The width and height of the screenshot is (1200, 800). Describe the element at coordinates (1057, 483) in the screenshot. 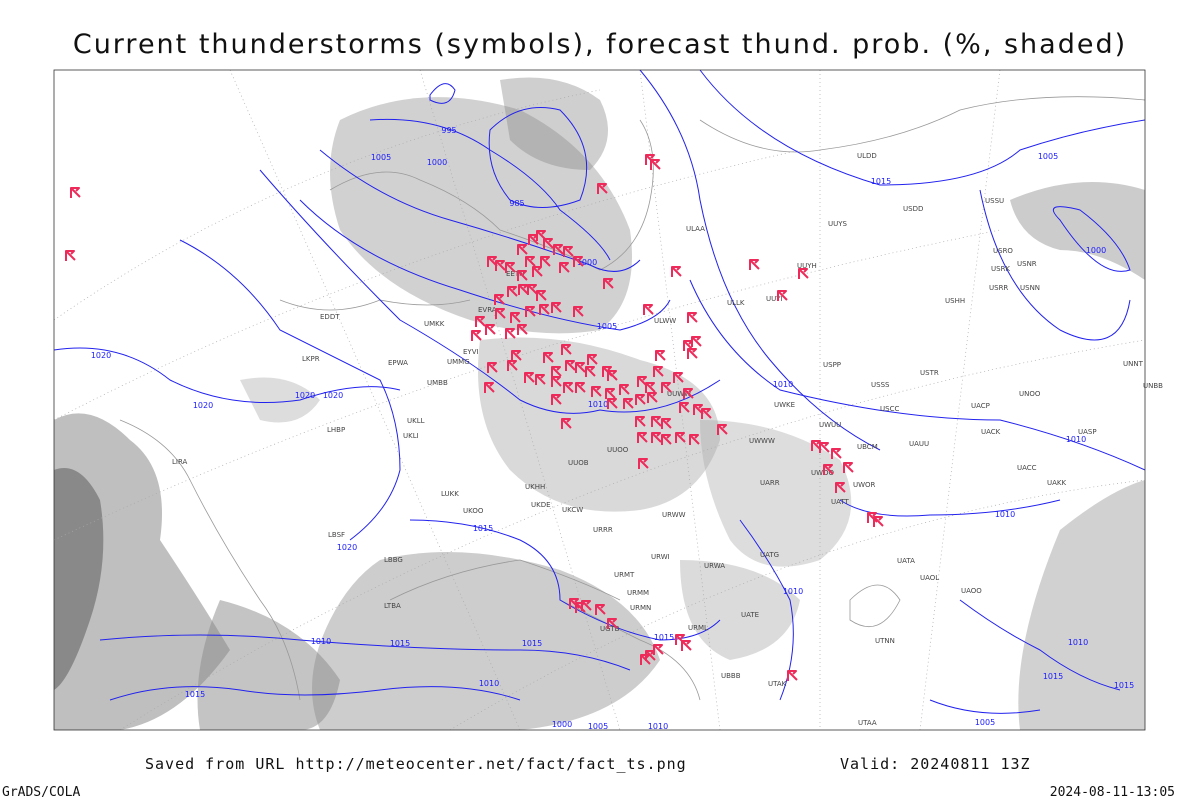

I see `station-label: UAKK` at that location.